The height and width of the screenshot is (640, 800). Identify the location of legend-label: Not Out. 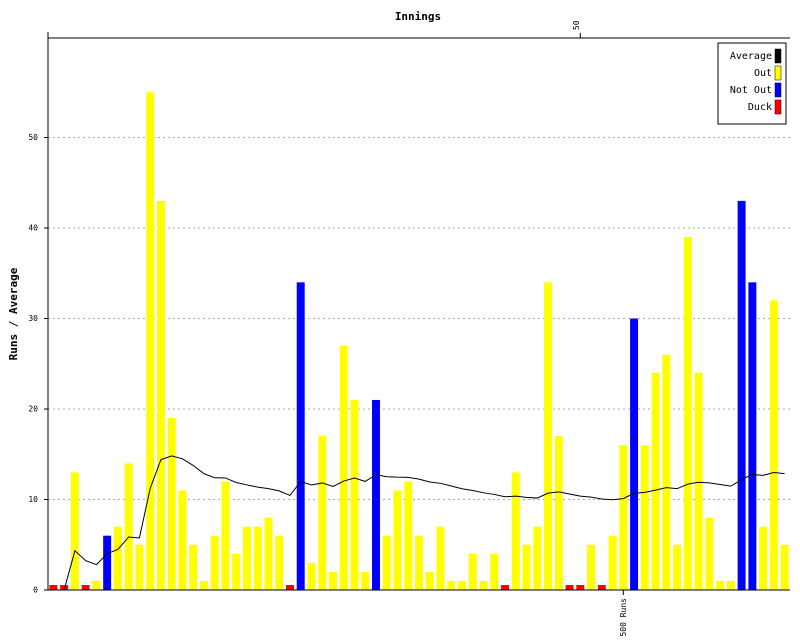
(751, 90).